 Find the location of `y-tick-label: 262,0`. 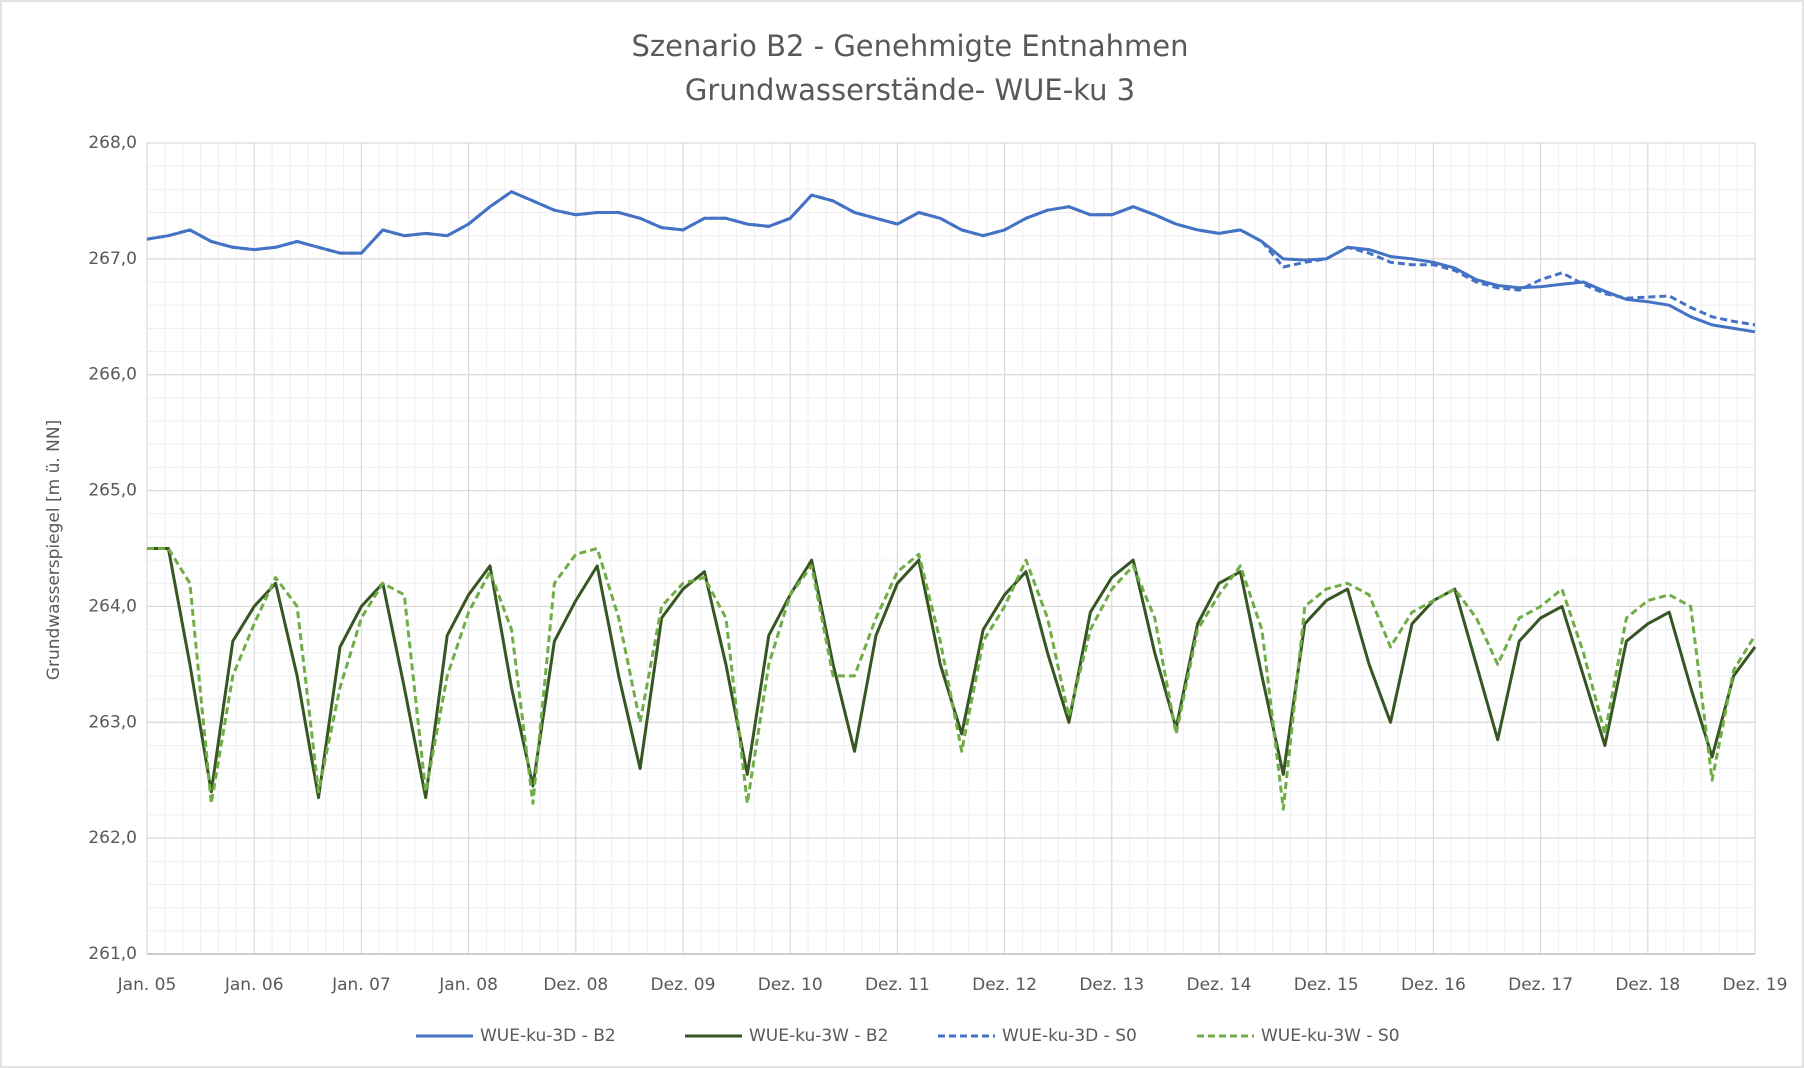

y-tick-label: 262,0 is located at coordinates (112, 838).